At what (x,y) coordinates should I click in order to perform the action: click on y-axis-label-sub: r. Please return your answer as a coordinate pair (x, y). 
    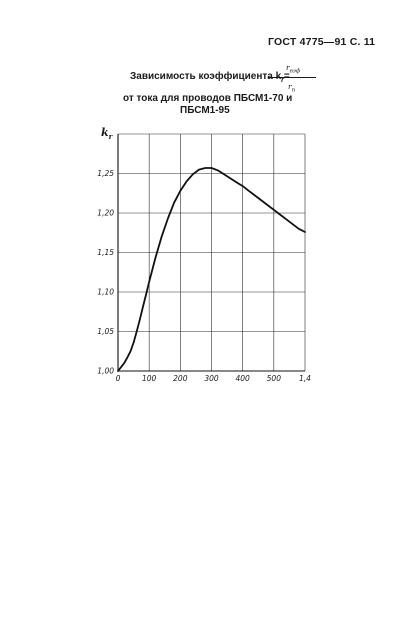
    Looking at the image, I should click on (110, 137).